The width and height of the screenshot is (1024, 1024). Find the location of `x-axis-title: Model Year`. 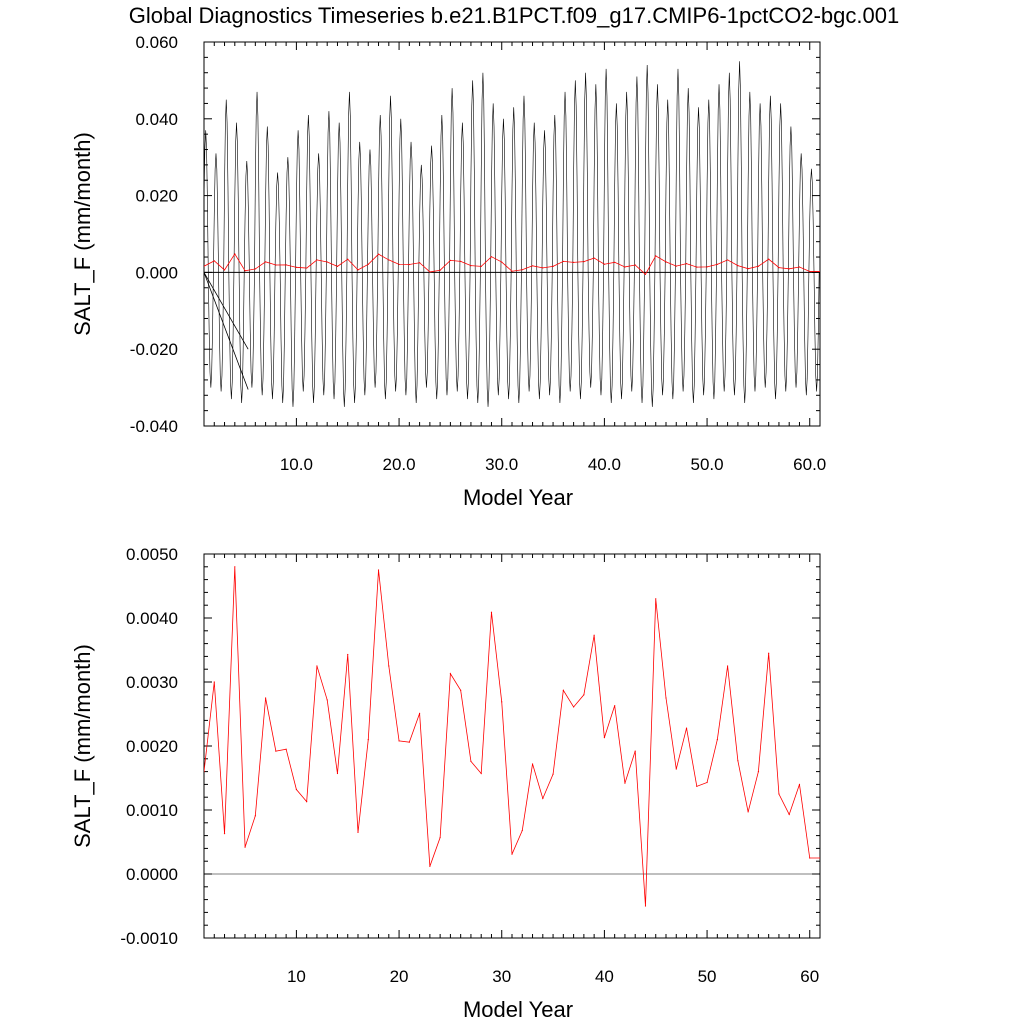

x-axis-title: Model Year is located at coordinates (518, 497).